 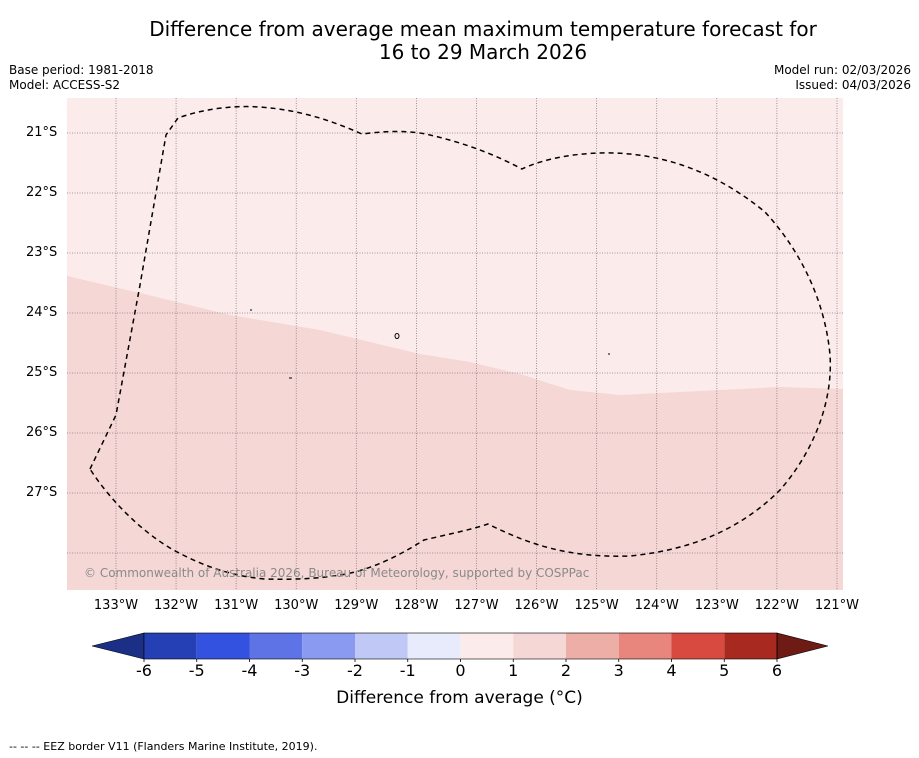 What do you see at coordinates (42, 132) in the screenshot?
I see `lat-label: 21°S` at bounding box center [42, 132].